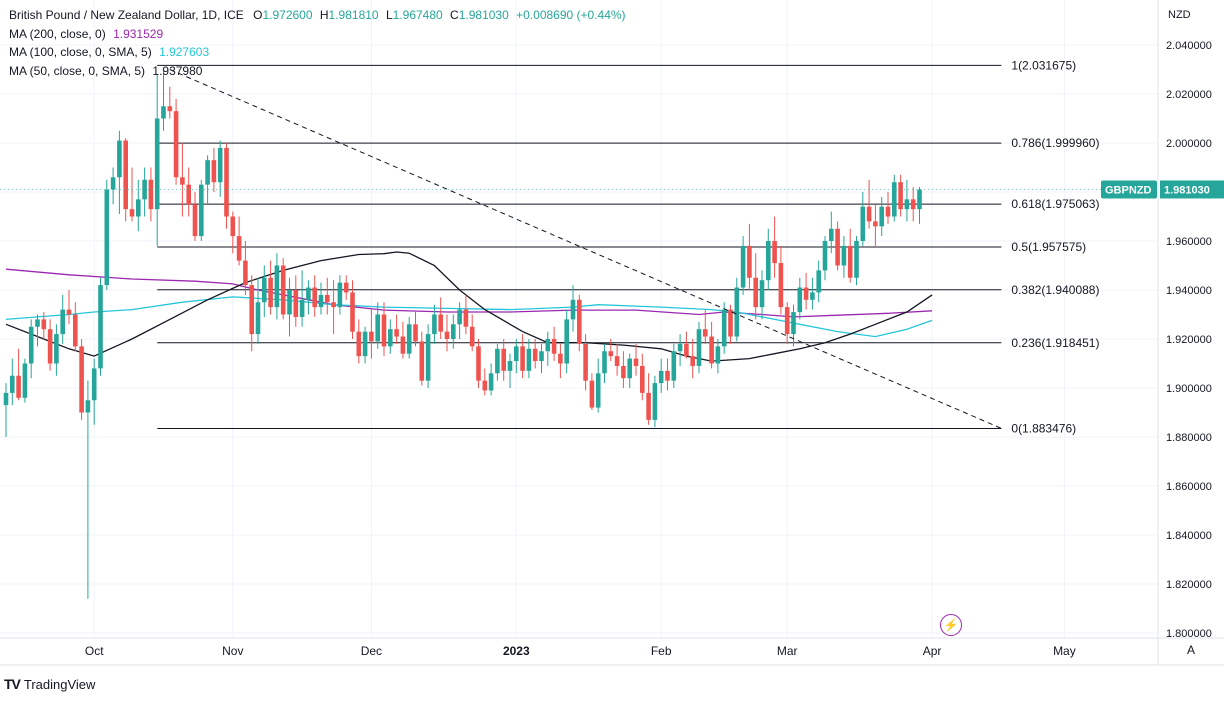 This screenshot has width=1224, height=702. Describe the element at coordinates (1189, 487) in the screenshot. I see `price-tick-label: 1.860000` at that location.